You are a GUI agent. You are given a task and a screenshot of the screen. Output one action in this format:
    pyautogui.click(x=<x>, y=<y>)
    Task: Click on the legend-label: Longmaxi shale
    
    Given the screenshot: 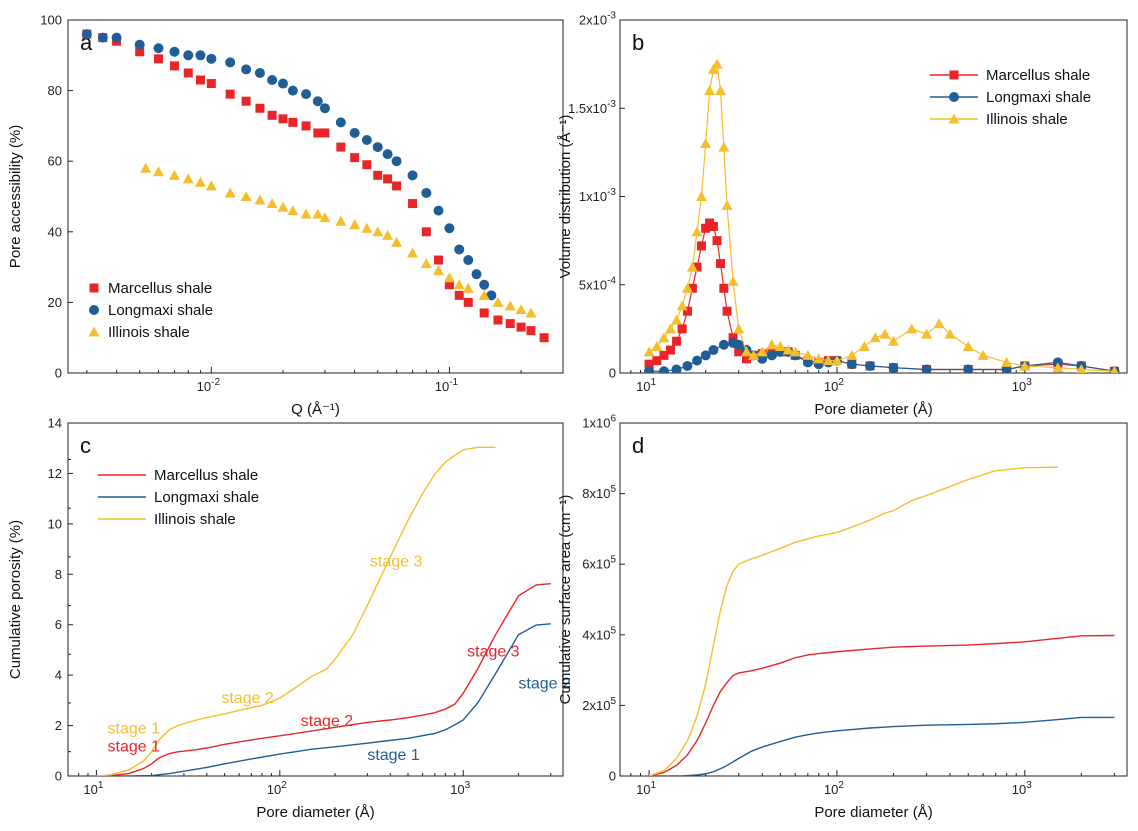 What is the action you would take?
    pyautogui.click(x=160, y=310)
    